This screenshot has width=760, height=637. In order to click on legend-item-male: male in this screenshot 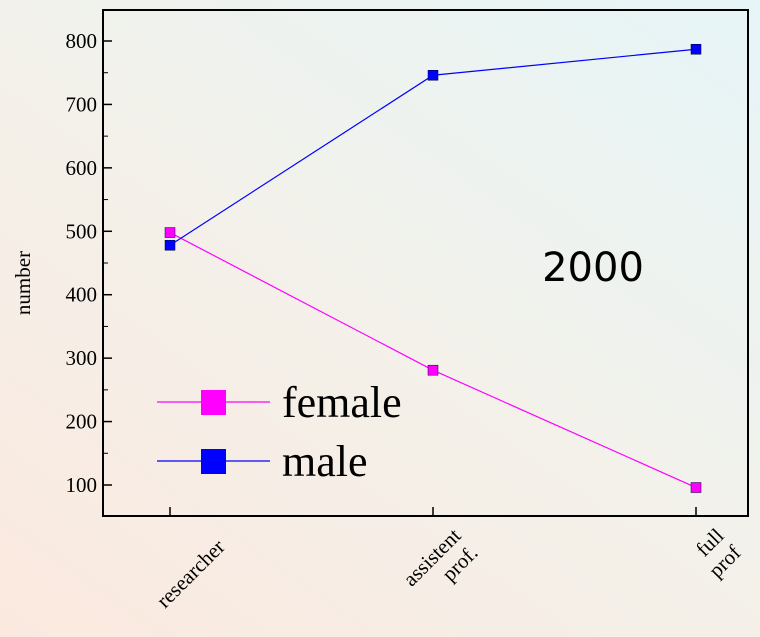, I will do `click(262, 461)`.